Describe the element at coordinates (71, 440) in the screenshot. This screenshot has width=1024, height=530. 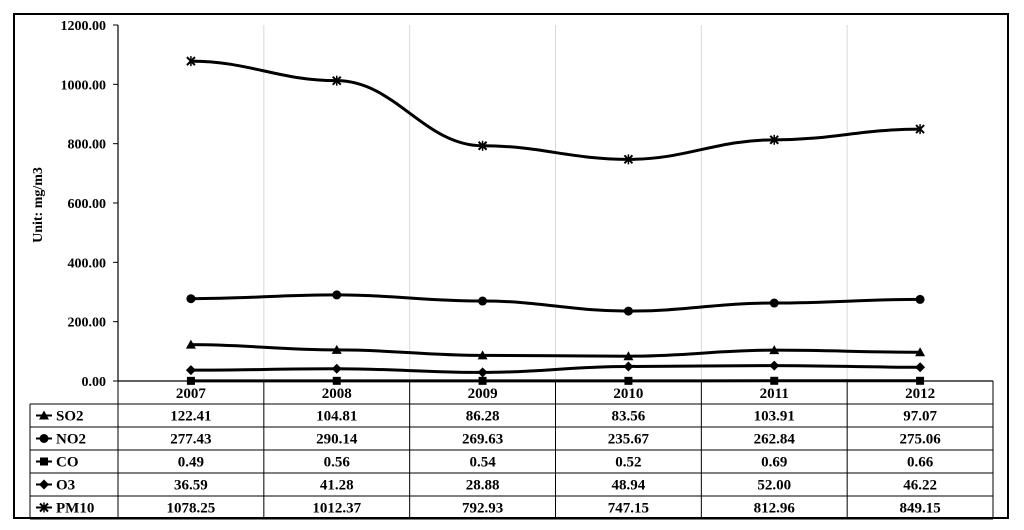
I see `legend-label: NO2` at that location.